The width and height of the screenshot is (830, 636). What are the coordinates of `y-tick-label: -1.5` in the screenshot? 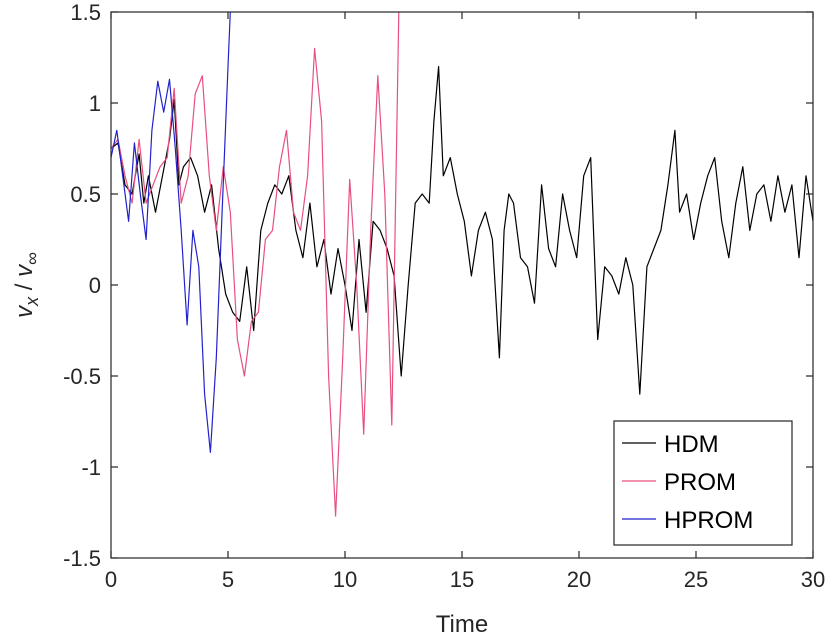 It's located at (82, 558).